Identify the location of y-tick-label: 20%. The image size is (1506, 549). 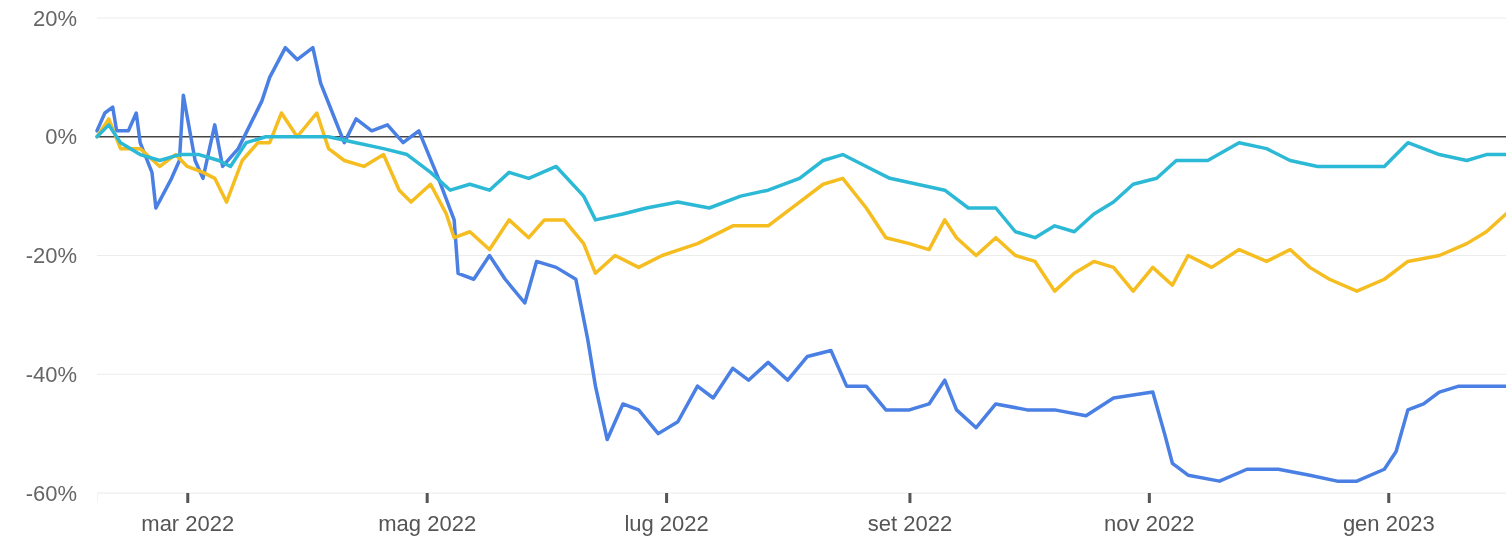
(54, 18).